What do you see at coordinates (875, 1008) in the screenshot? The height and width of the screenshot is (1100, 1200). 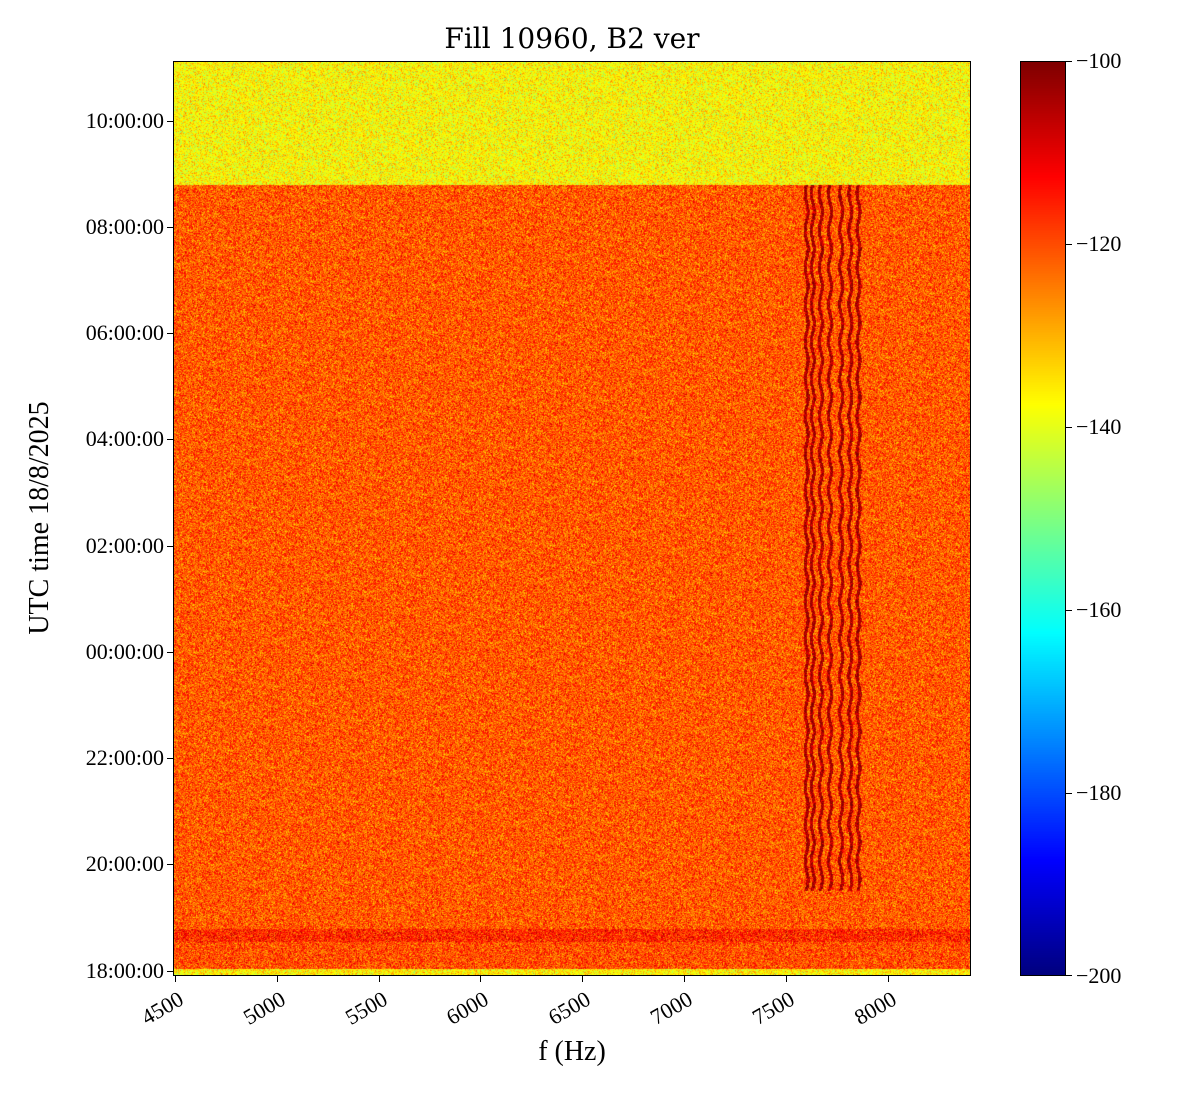 I see `x-tick-label: 8000` at bounding box center [875, 1008].